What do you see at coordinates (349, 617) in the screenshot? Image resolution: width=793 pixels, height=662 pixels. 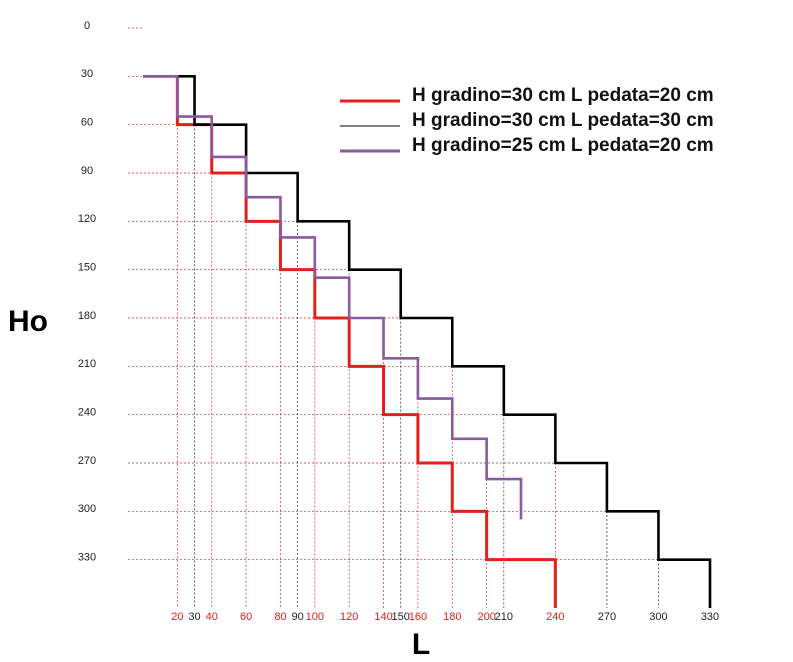 I see `x-tick-label: 120` at bounding box center [349, 617].